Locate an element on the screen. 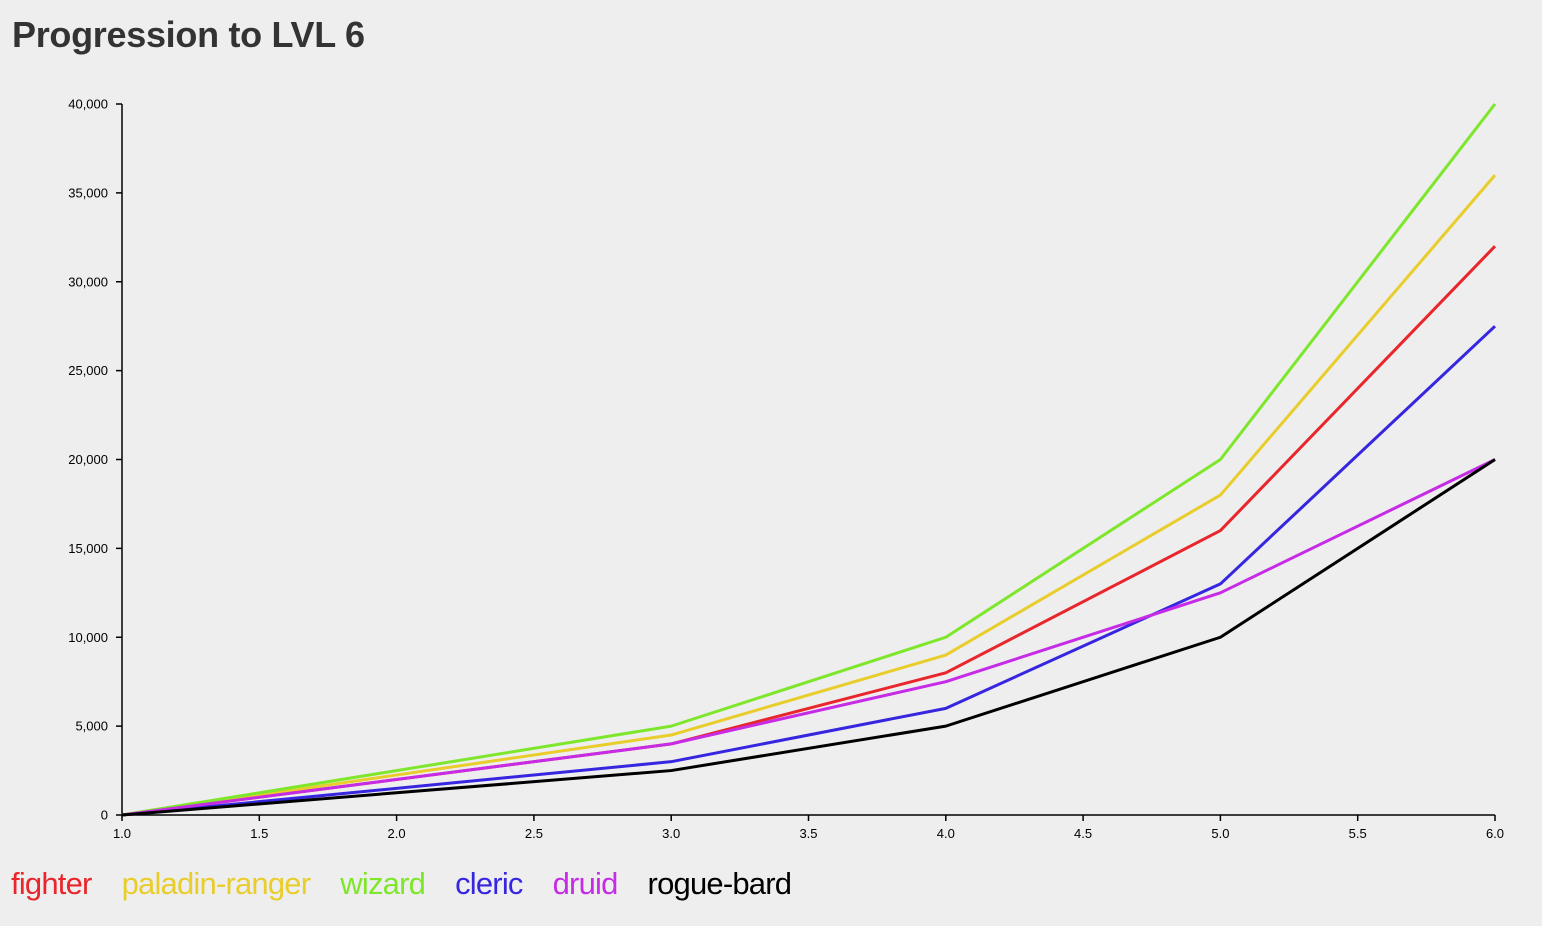 The image size is (1542, 926). y-tick-label: 10,000 is located at coordinates (88, 637).